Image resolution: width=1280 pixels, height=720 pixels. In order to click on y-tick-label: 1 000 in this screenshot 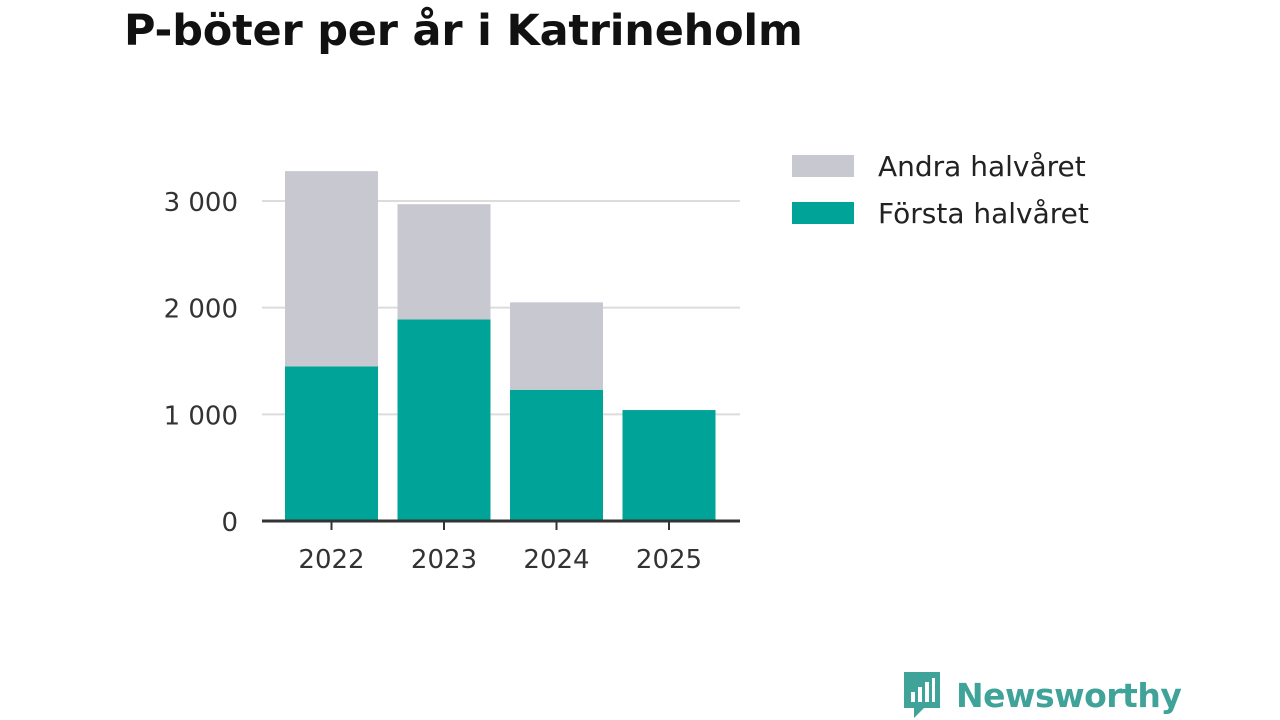, I will do `click(201, 416)`.